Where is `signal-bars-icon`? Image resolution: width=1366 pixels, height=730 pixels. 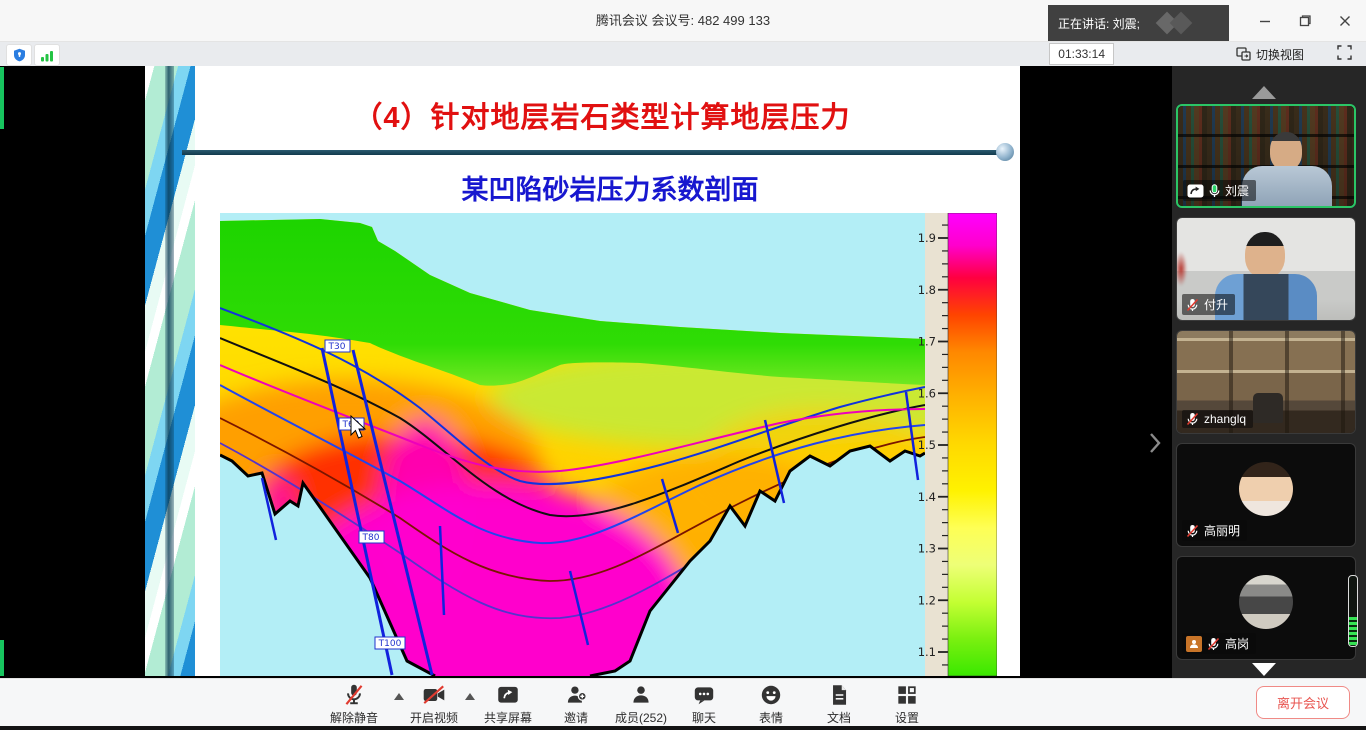 signal-bars-icon is located at coordinates (47, 55).